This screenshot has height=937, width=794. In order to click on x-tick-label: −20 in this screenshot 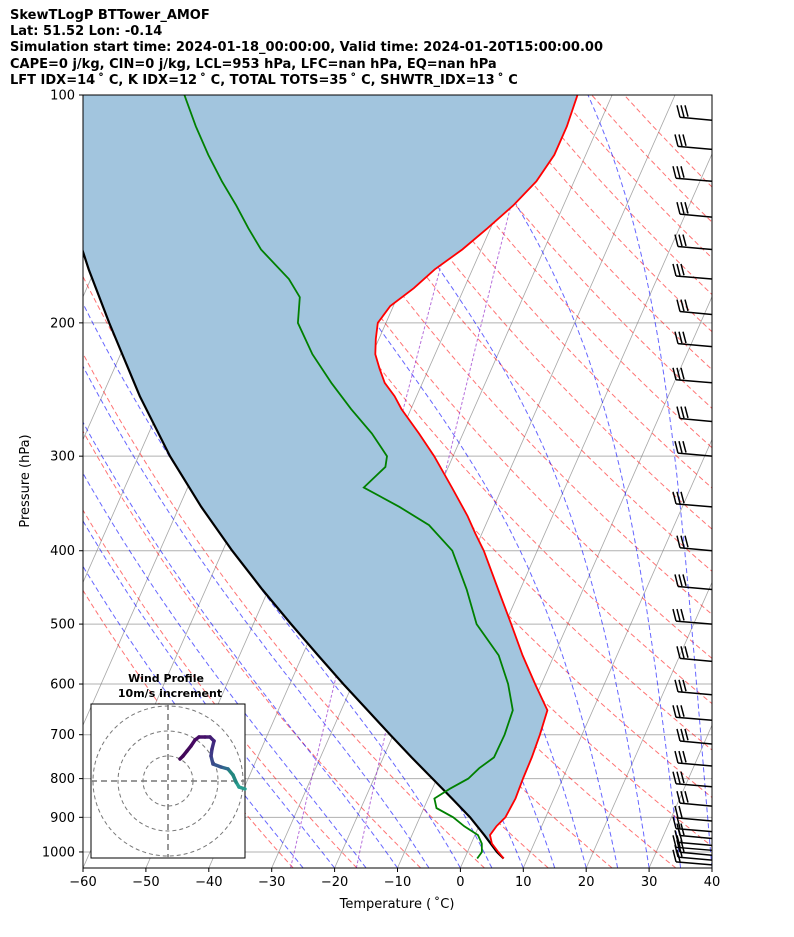, I will do `click(334, 882)`.